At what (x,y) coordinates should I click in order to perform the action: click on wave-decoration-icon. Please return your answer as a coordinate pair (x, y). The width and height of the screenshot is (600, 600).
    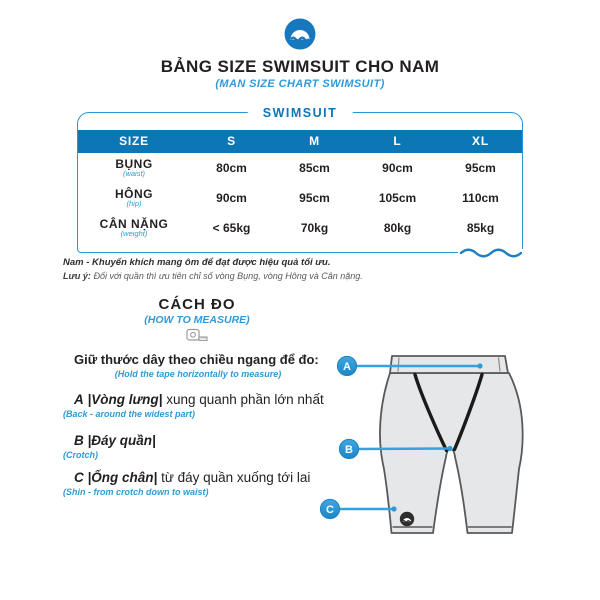
    Looking at the image, I should click on (491, 253).